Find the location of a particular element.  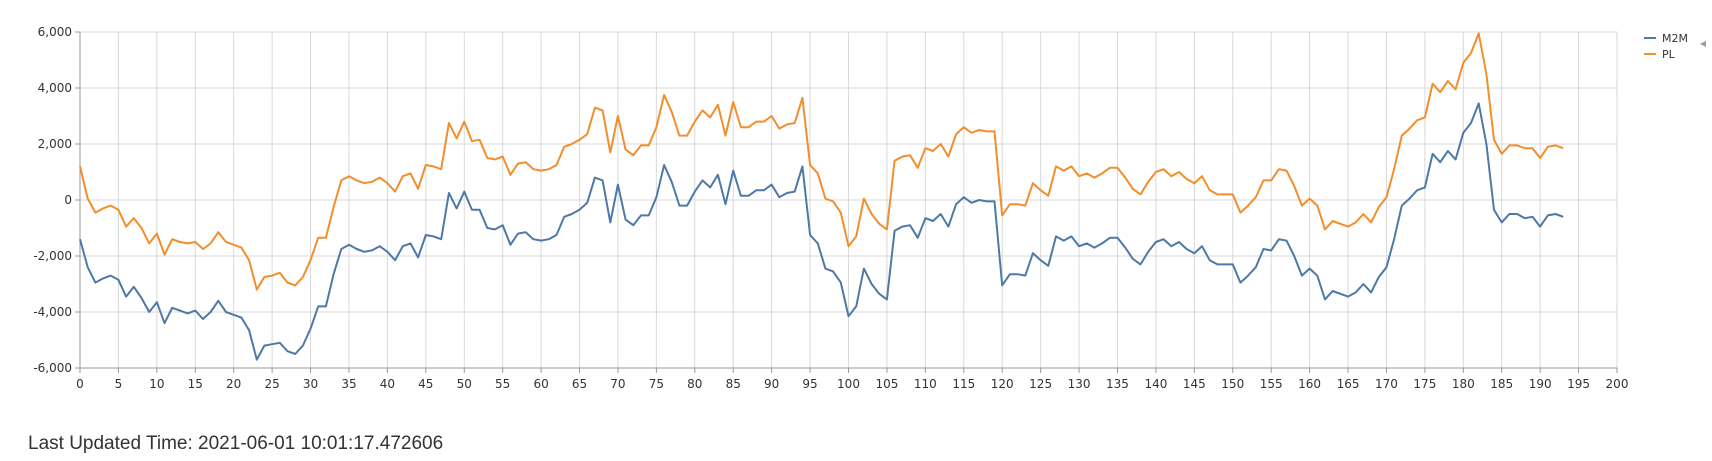

x-tick-label: 75 is located at coordinates (656, 384).